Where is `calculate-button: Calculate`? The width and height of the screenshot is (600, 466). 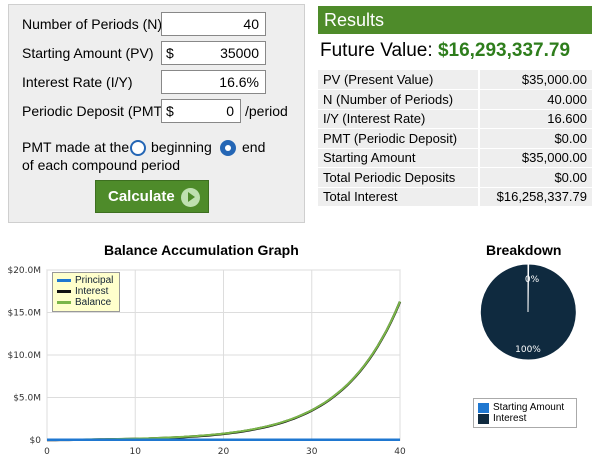
calculate-button: Calculate is located at coordinates (152, 196).